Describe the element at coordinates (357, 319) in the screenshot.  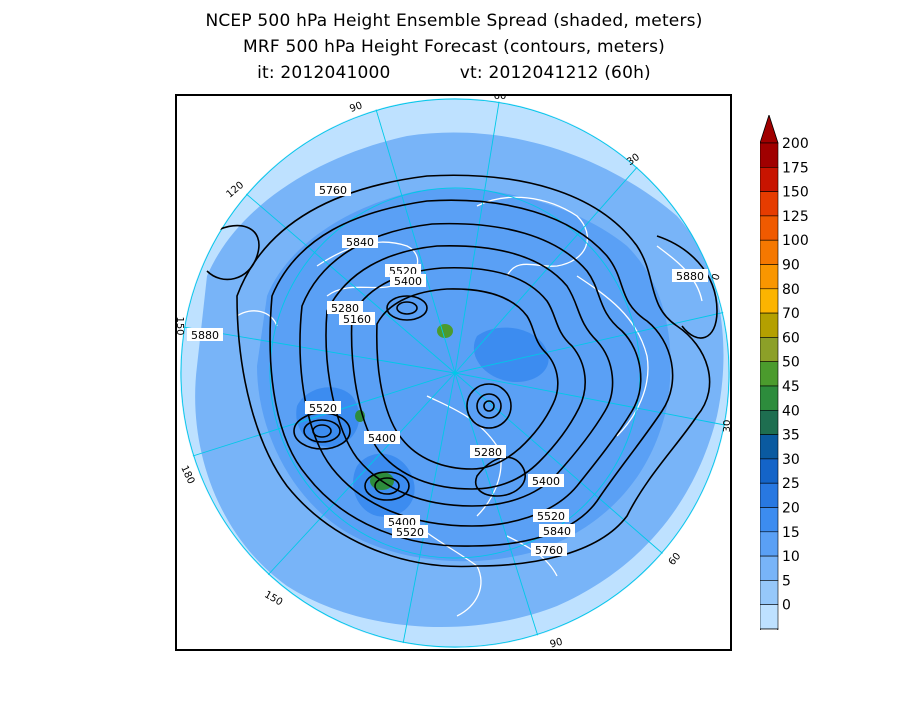
I see `contour-label: 5160` at that location.